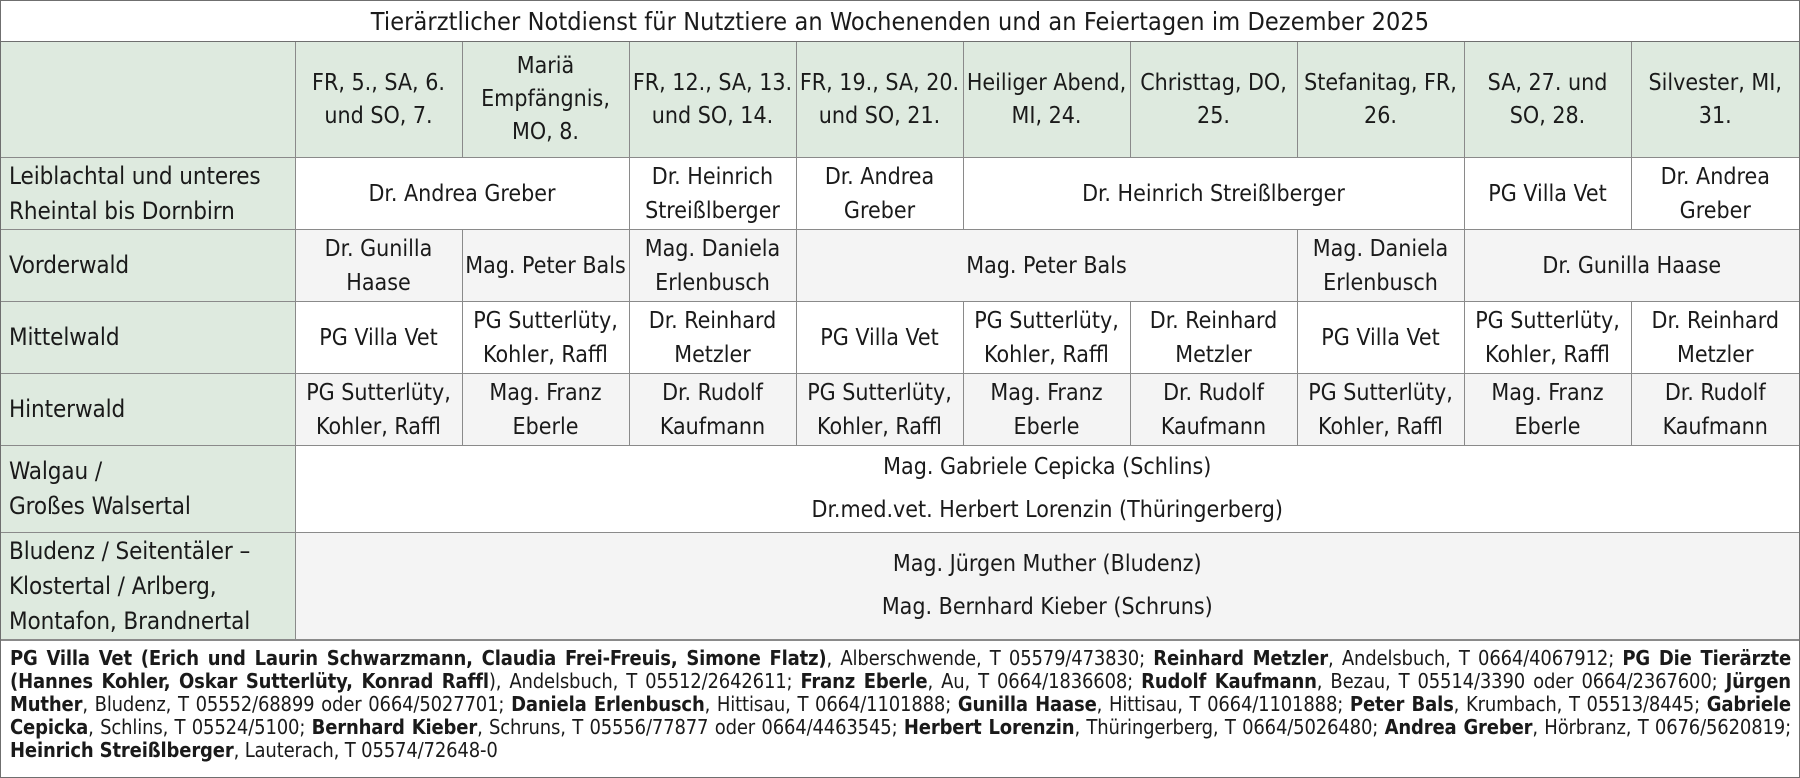 Image resolution: width=1800 pixels, height=778 pixels. I want to click on contact-name: Gabriele Cepicka, so click(900, 715).